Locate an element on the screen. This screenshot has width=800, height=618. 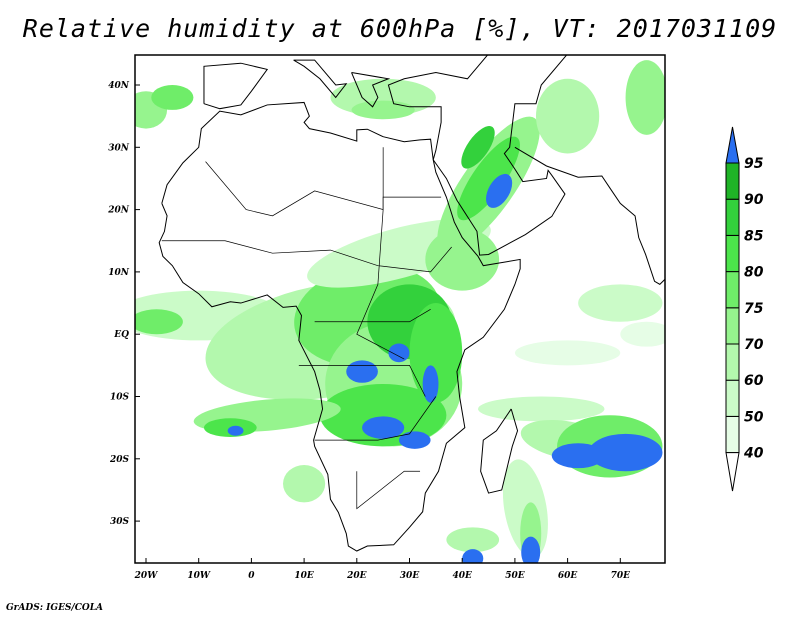
arabia-coastline is located at coordinates (477, 155).